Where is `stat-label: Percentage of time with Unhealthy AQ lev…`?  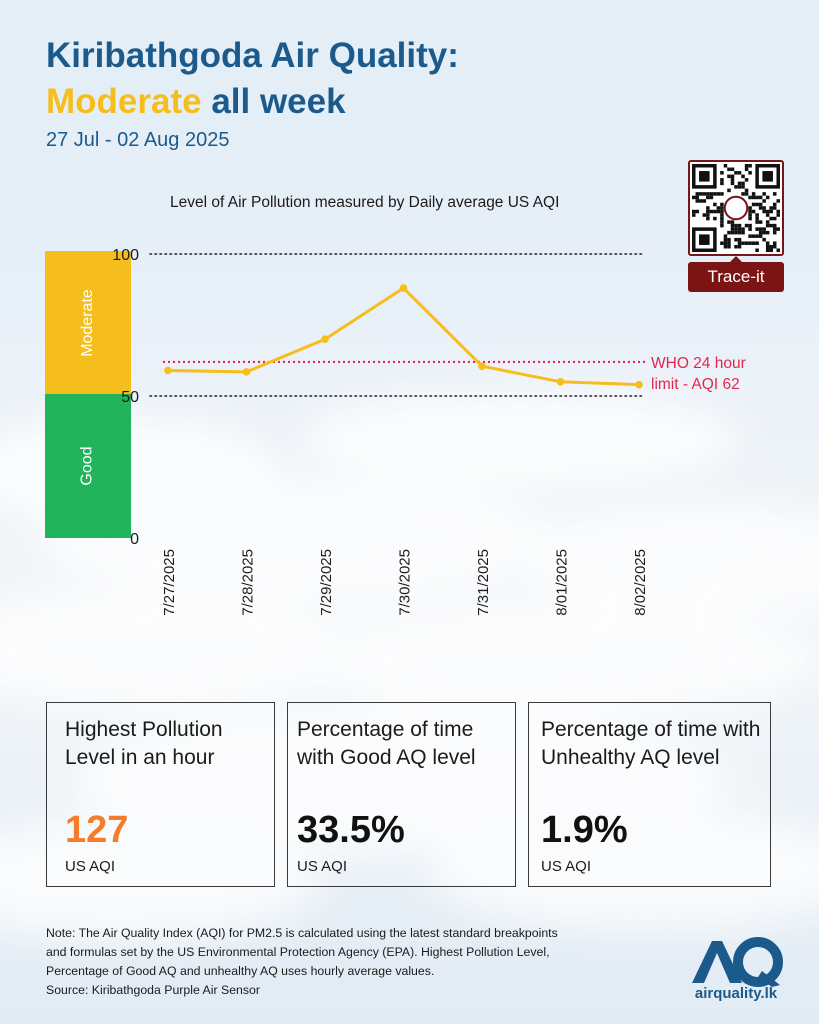 stat-label: Percentage of time with Unhealthy AQ lev… is located at coordinates (651, 743).